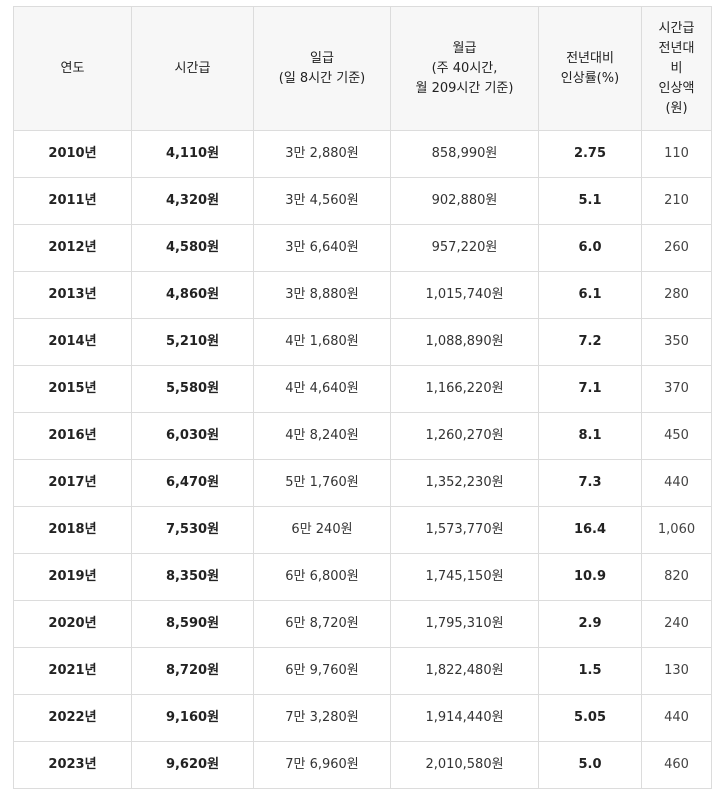  Describe the element at coordinates (590, 342) in the screenshot. I see `increase-rate-cell: 7.2` at that location.